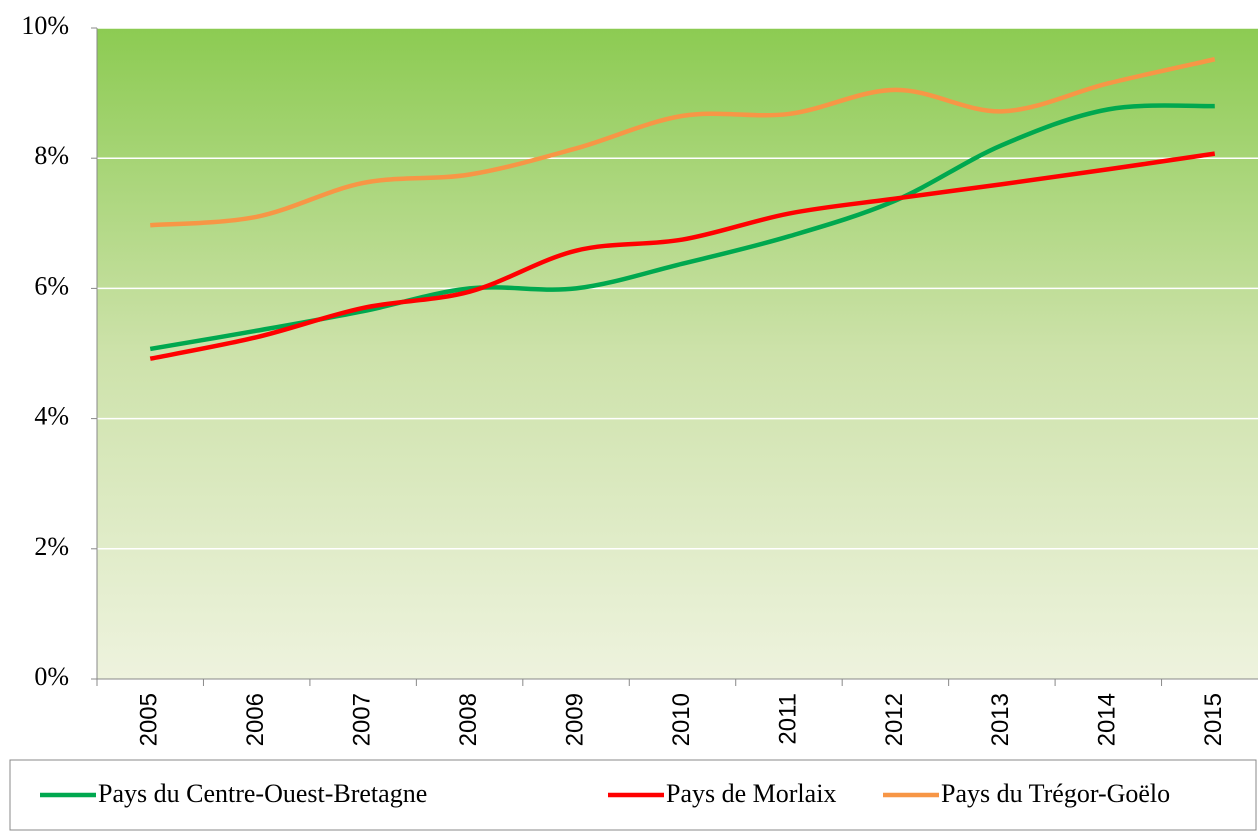  I want to click on y-tick-label: 4%, so click(51, 416).